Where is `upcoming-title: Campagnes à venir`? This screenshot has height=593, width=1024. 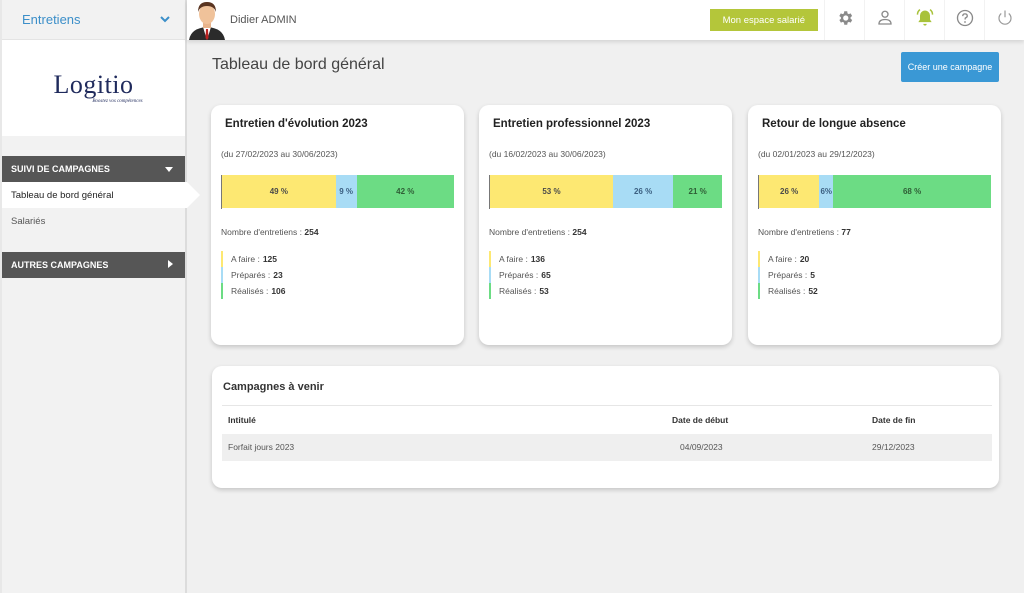
upcoming-title: Campagnes à venir is located at coordinates (273, 387).